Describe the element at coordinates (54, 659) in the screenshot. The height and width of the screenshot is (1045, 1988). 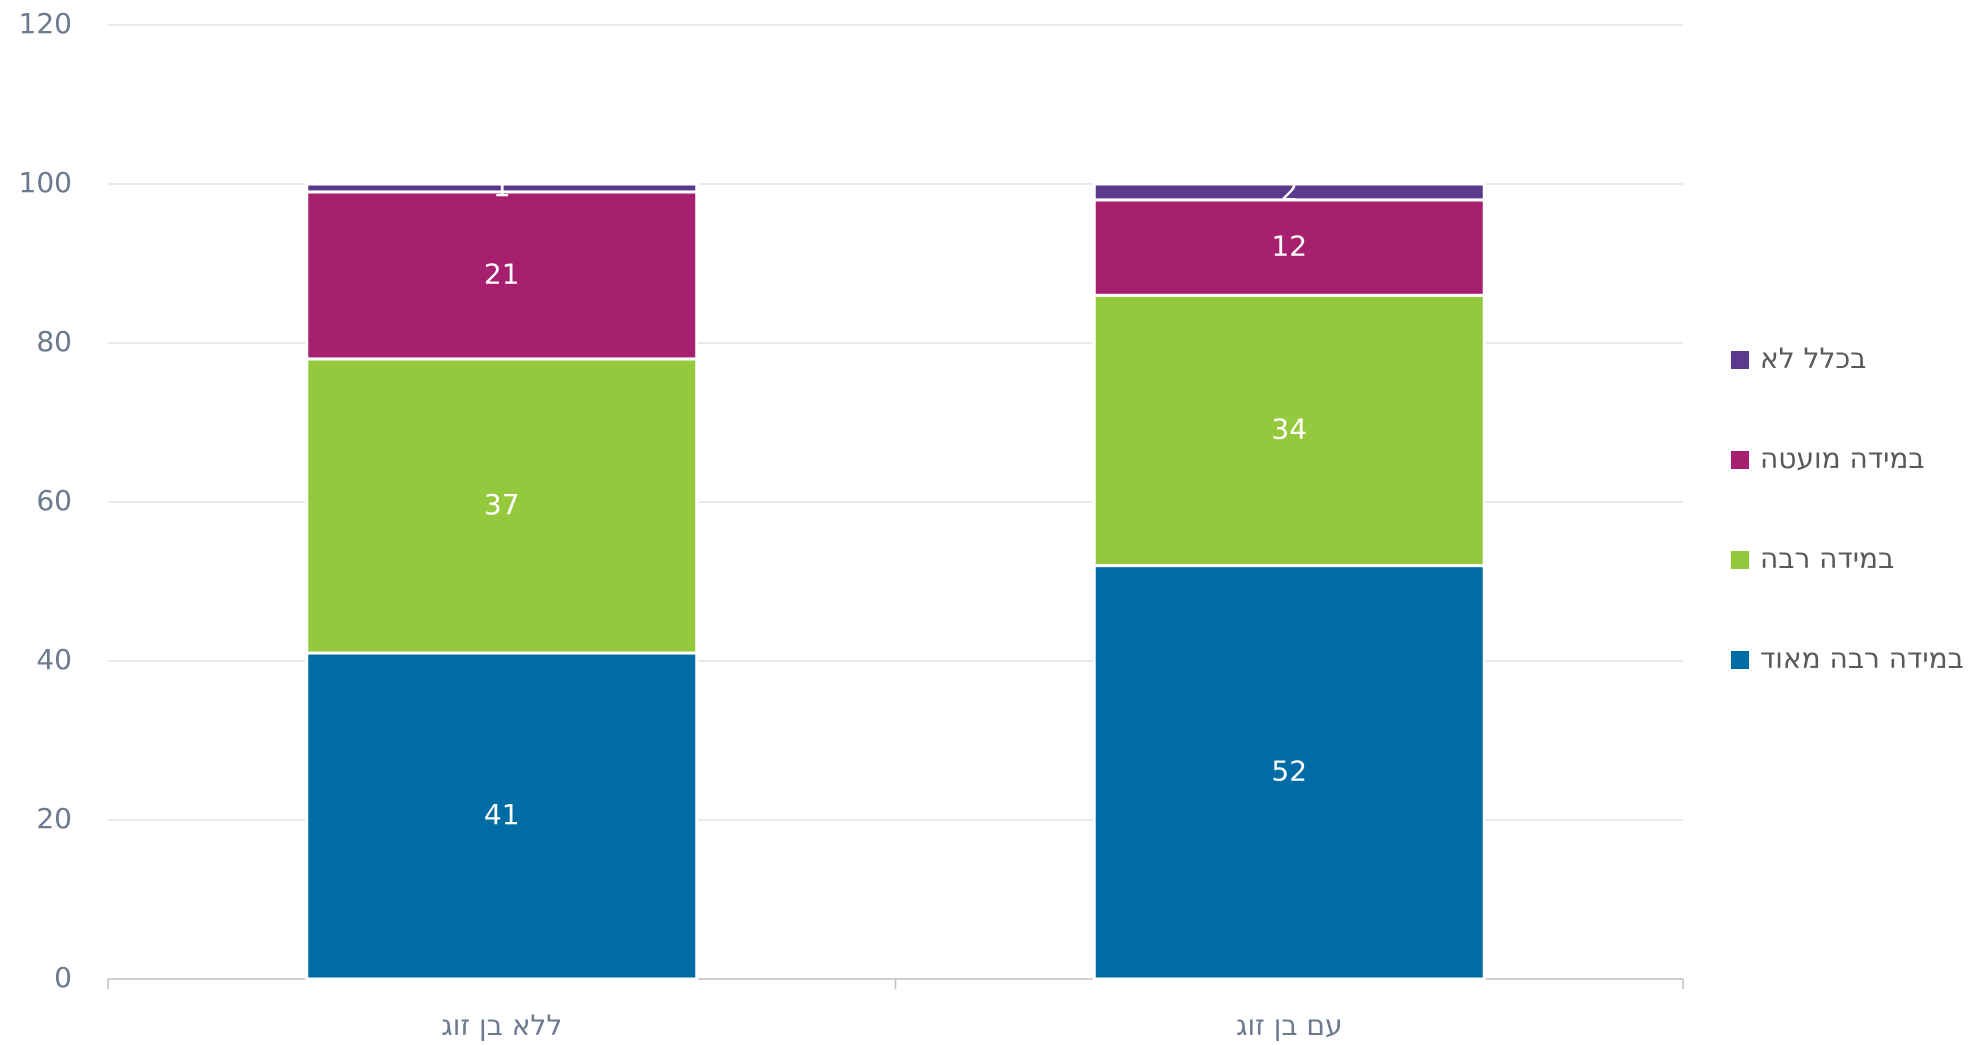
I see `y-tick-label: 40` at that location.